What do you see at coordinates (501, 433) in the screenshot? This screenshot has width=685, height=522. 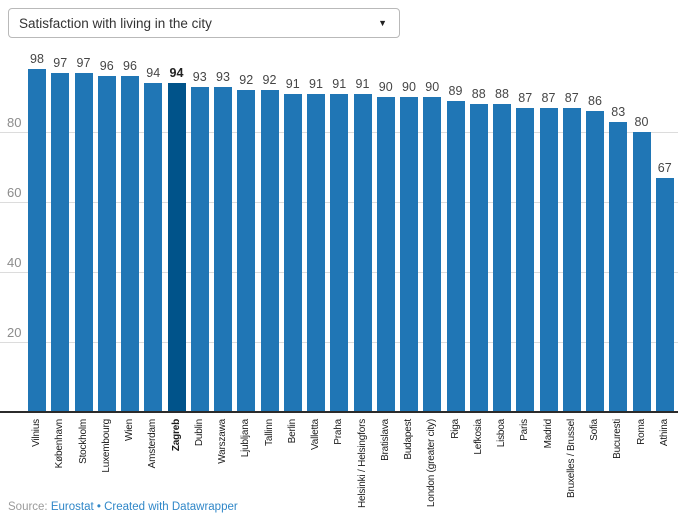 I see `x-axis-label-lisboa: Lisboa` at bounding box center [501, 433].